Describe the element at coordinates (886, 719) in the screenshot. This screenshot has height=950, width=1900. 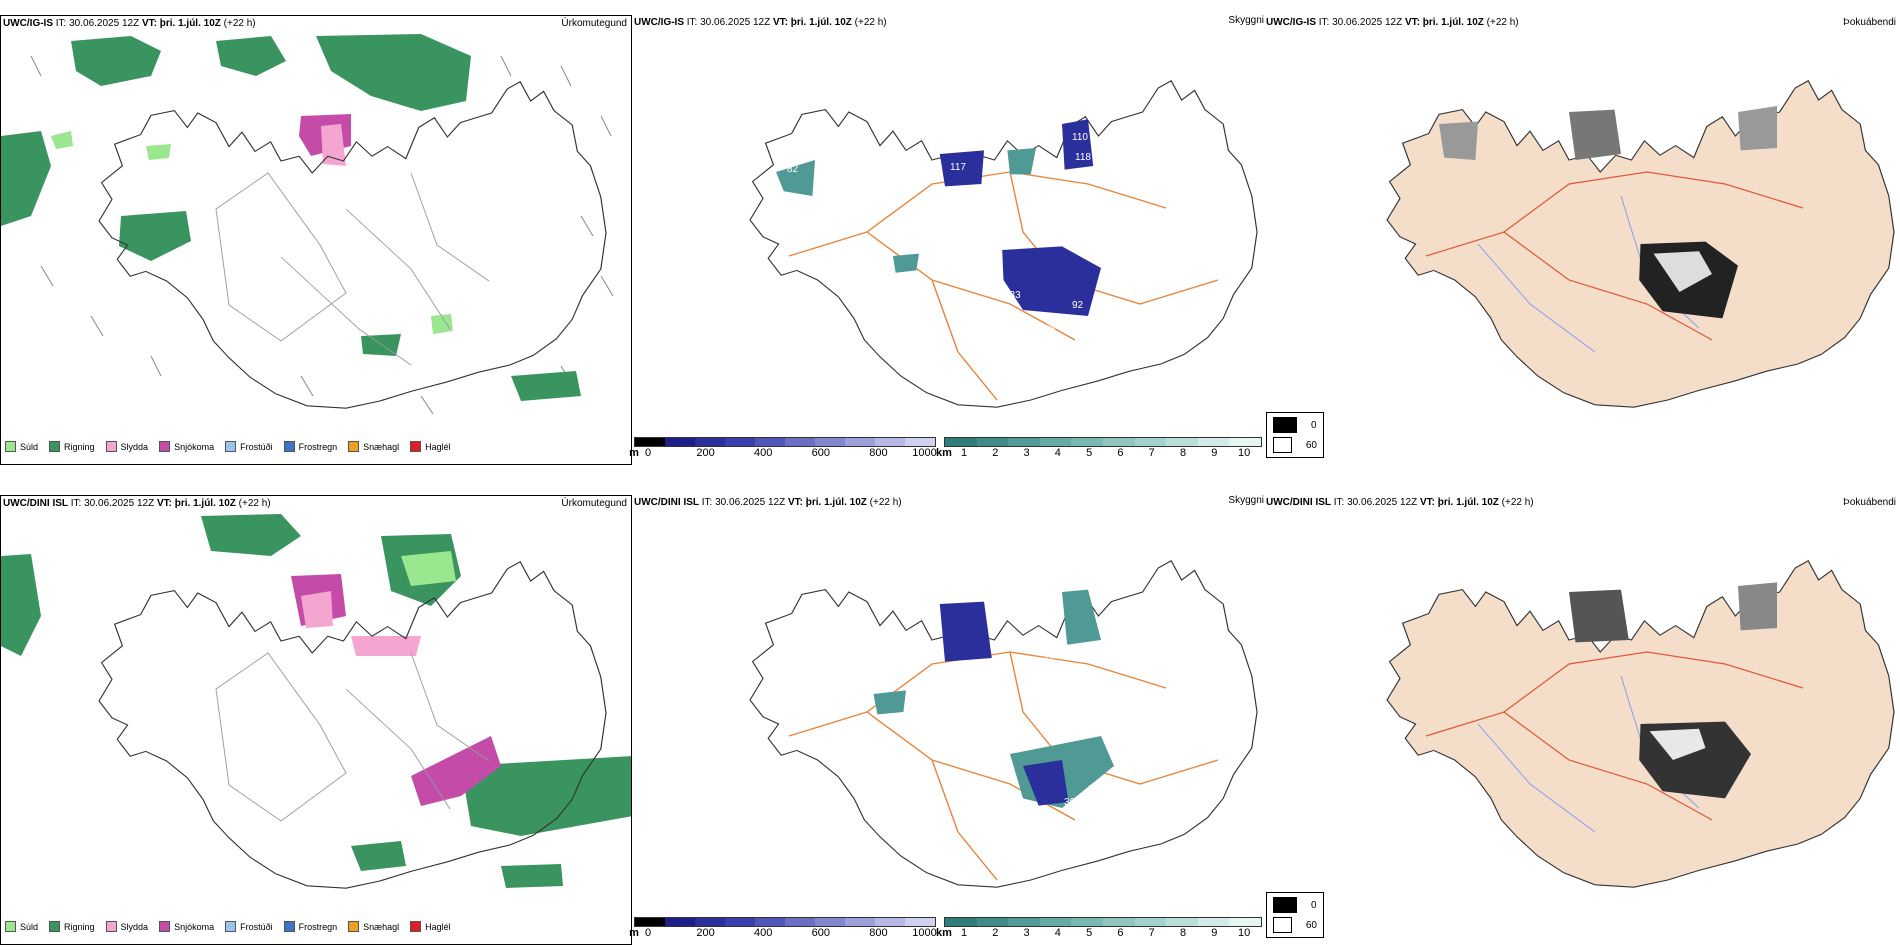
I see `vis-label: 43` at that location.